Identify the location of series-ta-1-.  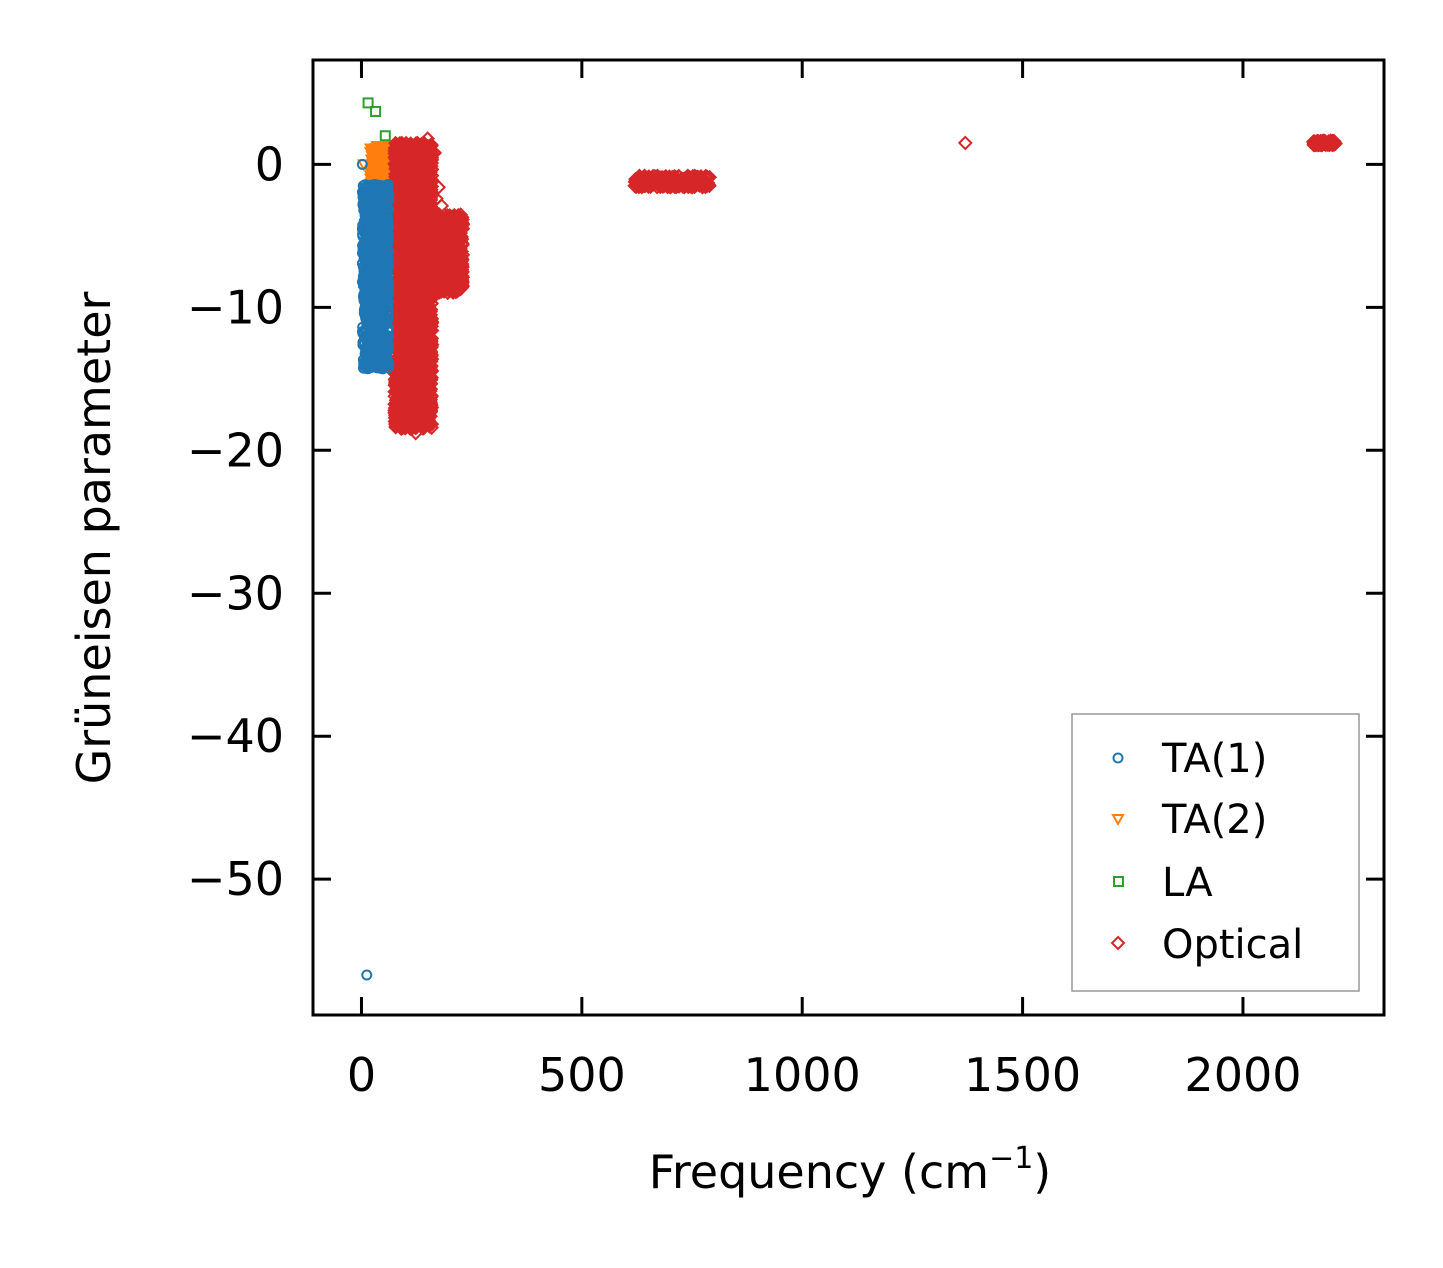
(375, 569).